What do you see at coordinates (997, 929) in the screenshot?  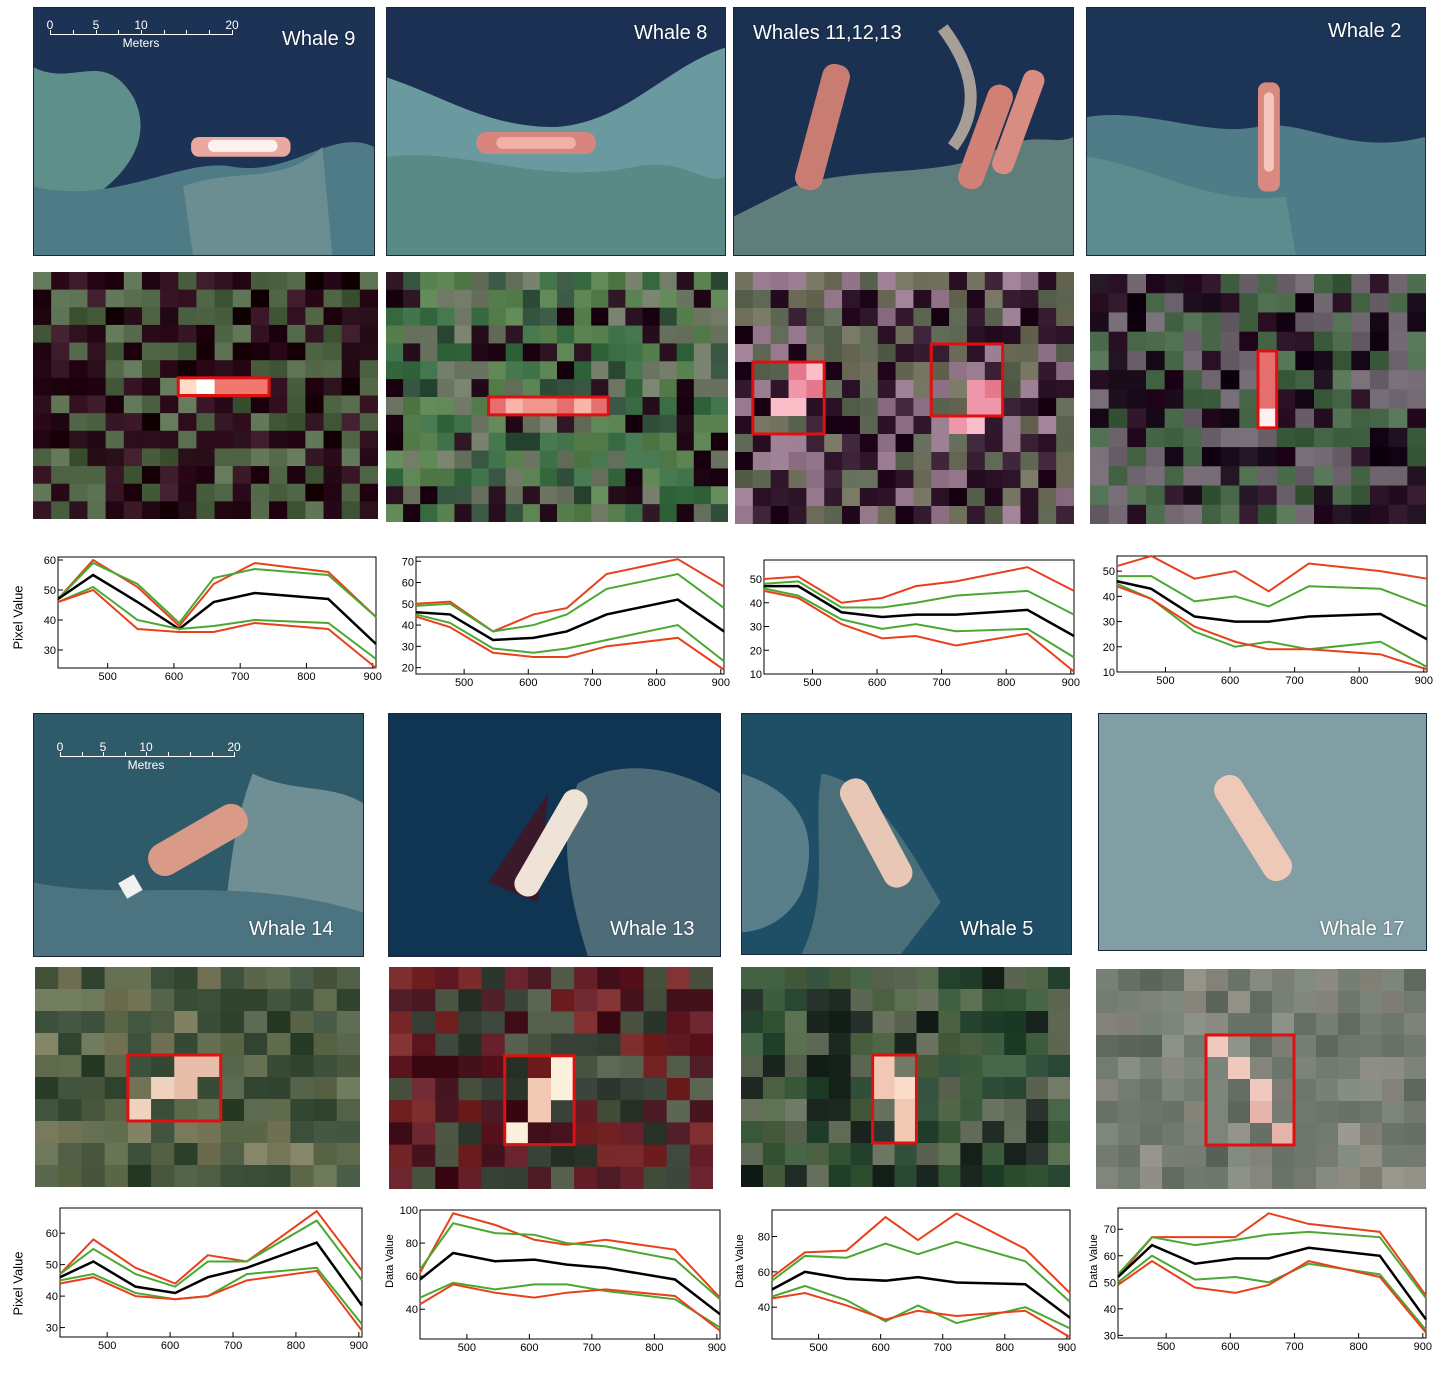 I see `panel-label: Whale 5` at bounding box center [997, 929].